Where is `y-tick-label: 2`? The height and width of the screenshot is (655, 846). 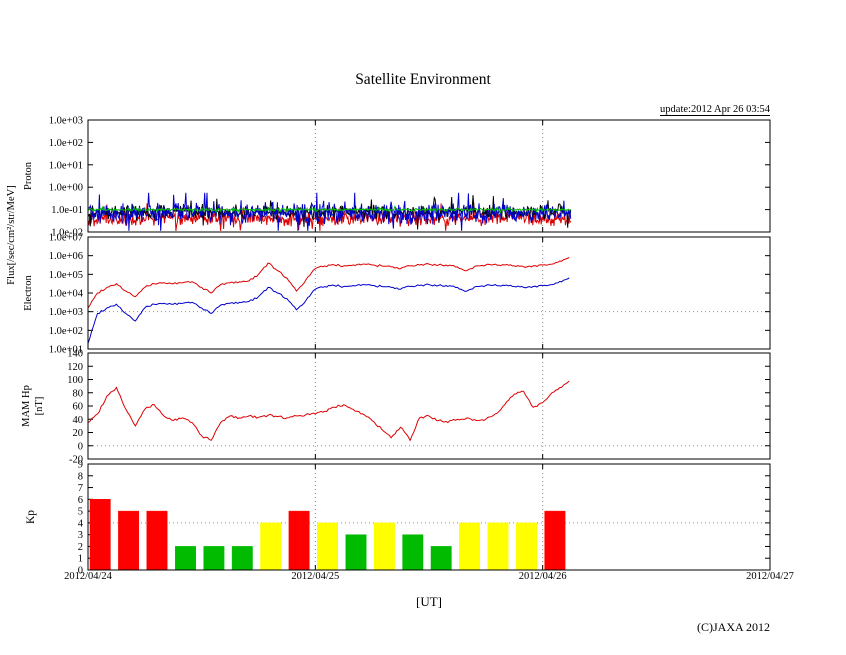
y-tick-label: 2 is located at coordinates (80, 547).